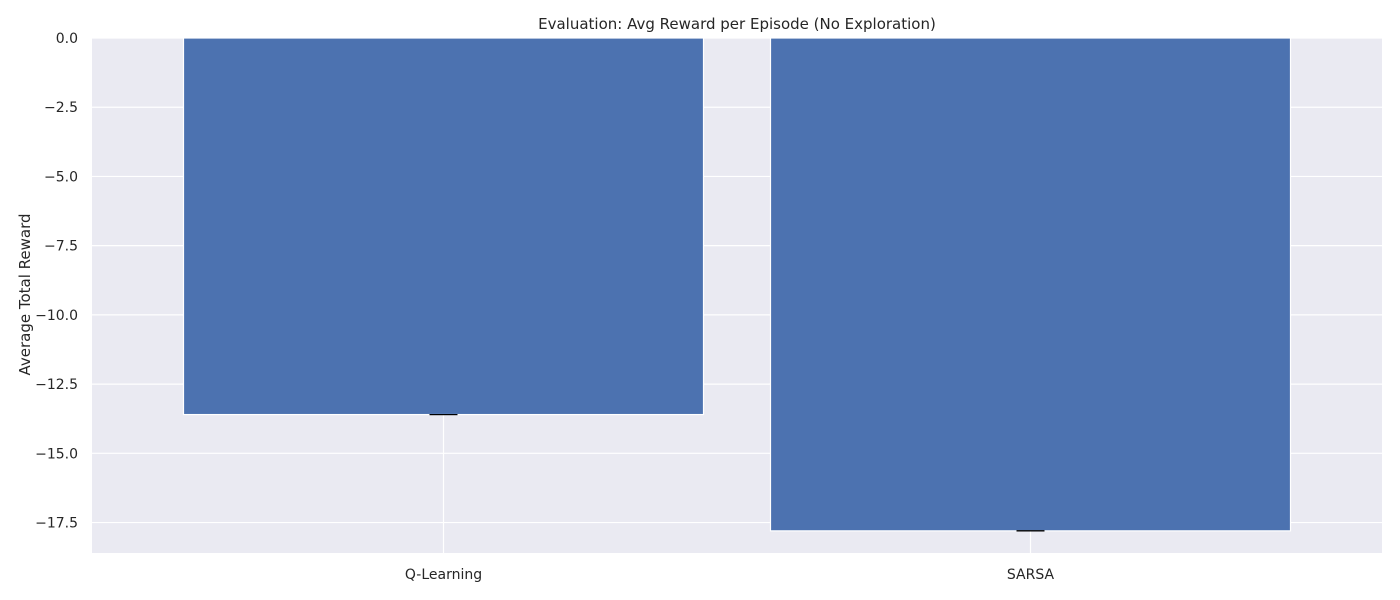 The width and height of the screenshot is (1400, 600). What do you see at coordinates (67, 39) in the screenshot?
I see `y-tick-label: 0.0` at bounding box center [67, 39].